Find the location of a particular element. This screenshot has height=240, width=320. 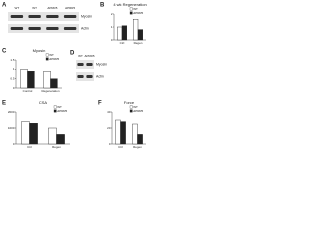

chart-title: Force is located at coordinates (129, 102).